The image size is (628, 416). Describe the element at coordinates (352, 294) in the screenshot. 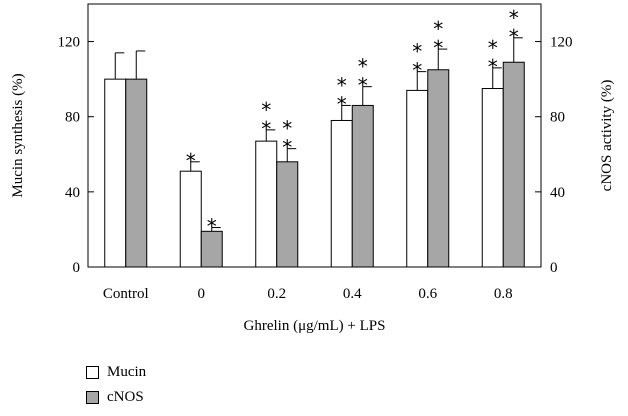

I see `x-tick-label-3: 0.4` at that location.